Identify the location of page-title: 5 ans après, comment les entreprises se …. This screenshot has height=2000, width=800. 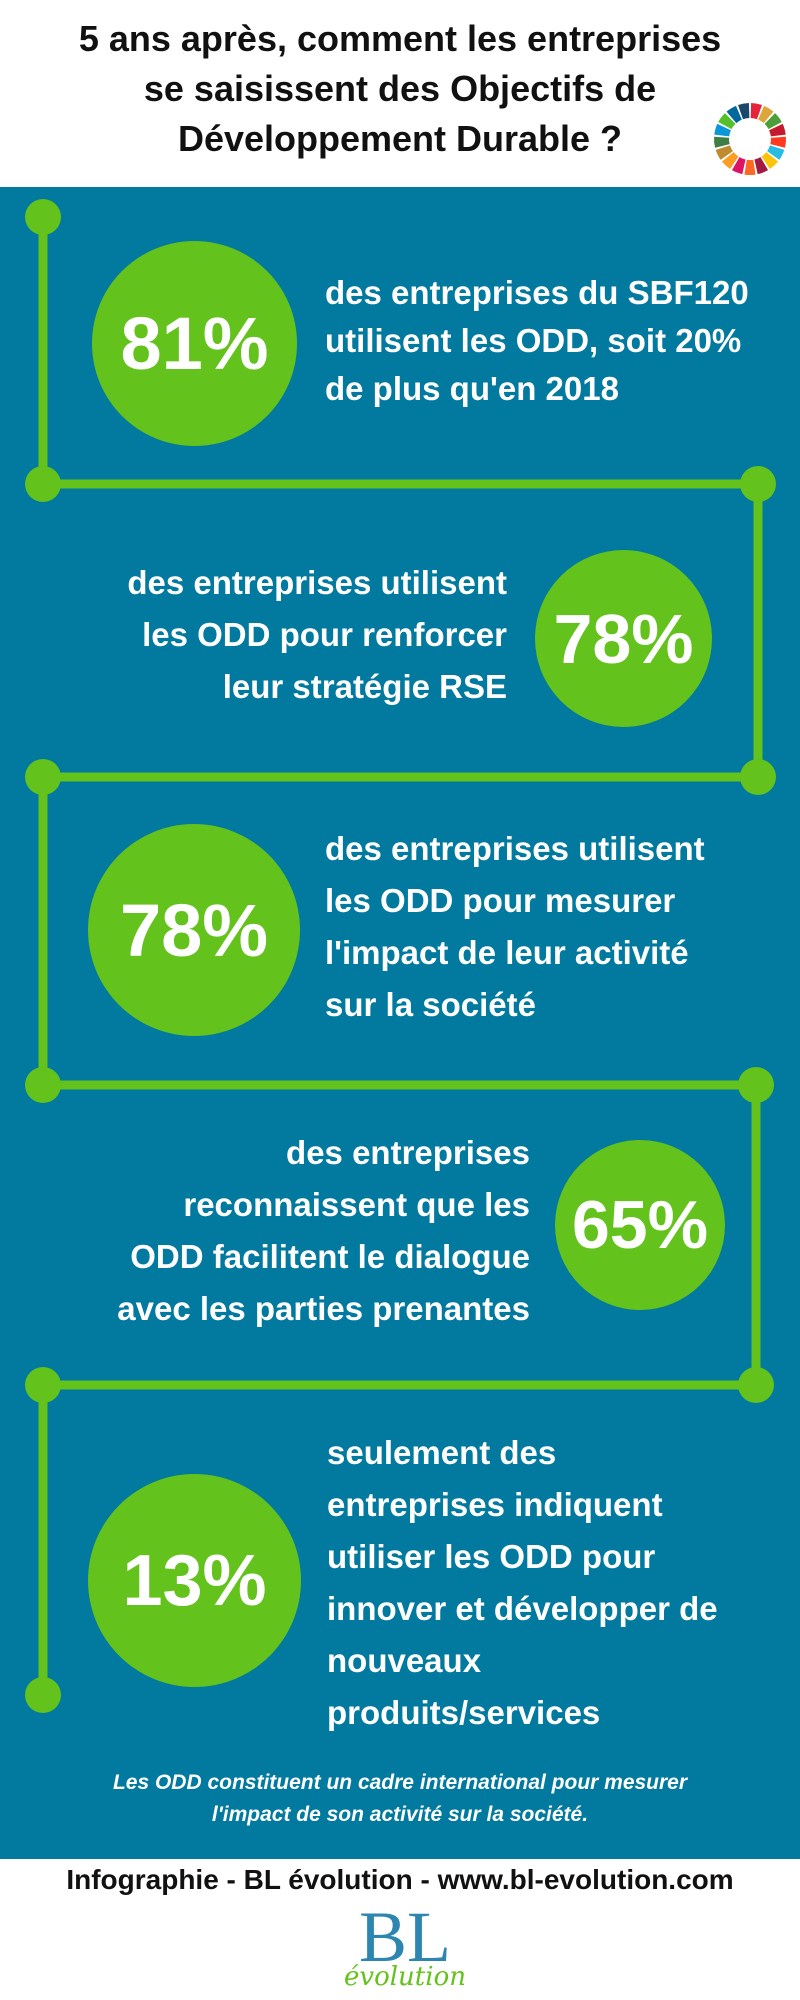
(400, 89).